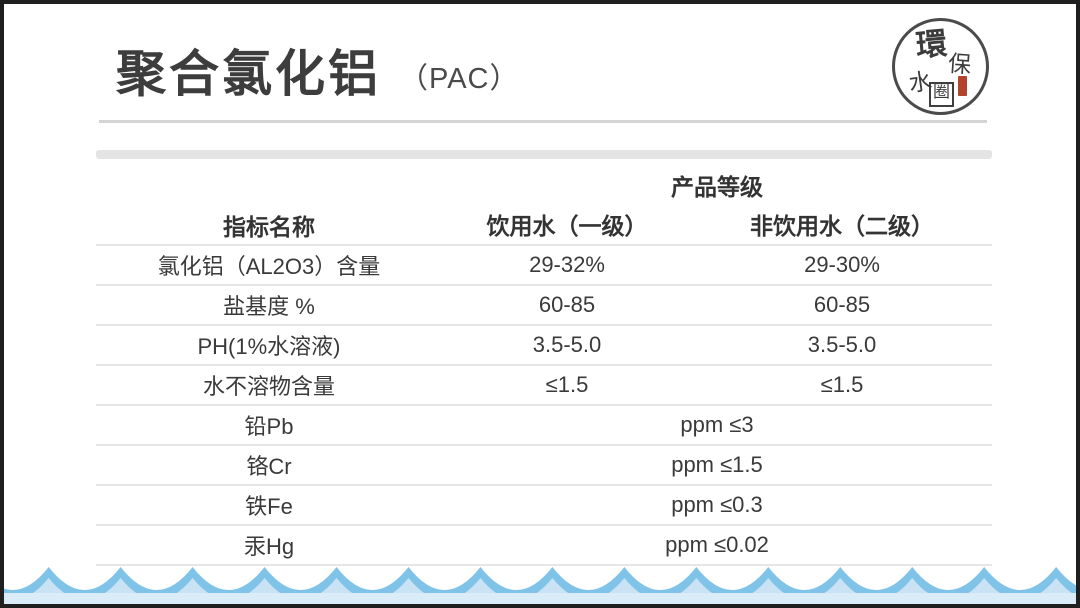 Image resolution: width=1080 pixels, height=608 pixels. I want to click on cell-non-drinking: 3.5-5.0, so click(842, 344).